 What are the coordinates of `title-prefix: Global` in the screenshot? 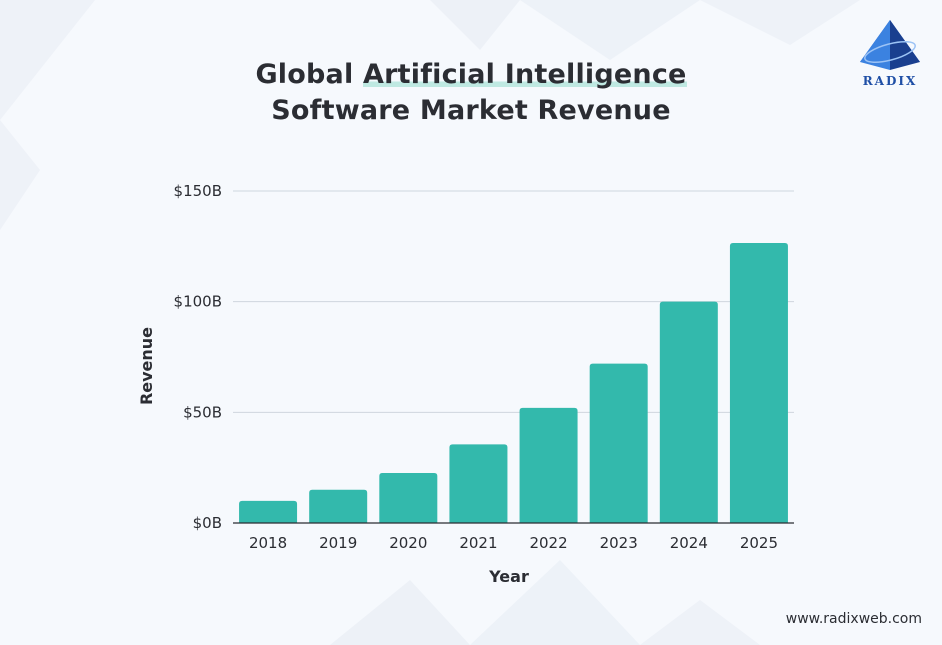 It's located at (309, 74).